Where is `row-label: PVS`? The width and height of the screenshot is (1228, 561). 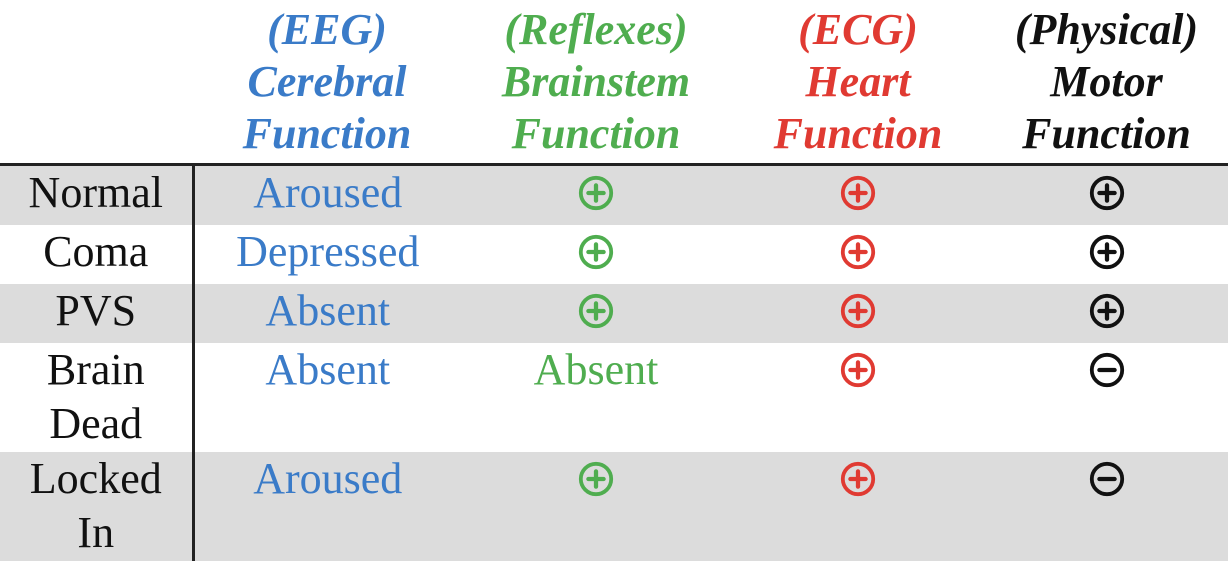
row-label: PVS is located at coordinates (96, 313).